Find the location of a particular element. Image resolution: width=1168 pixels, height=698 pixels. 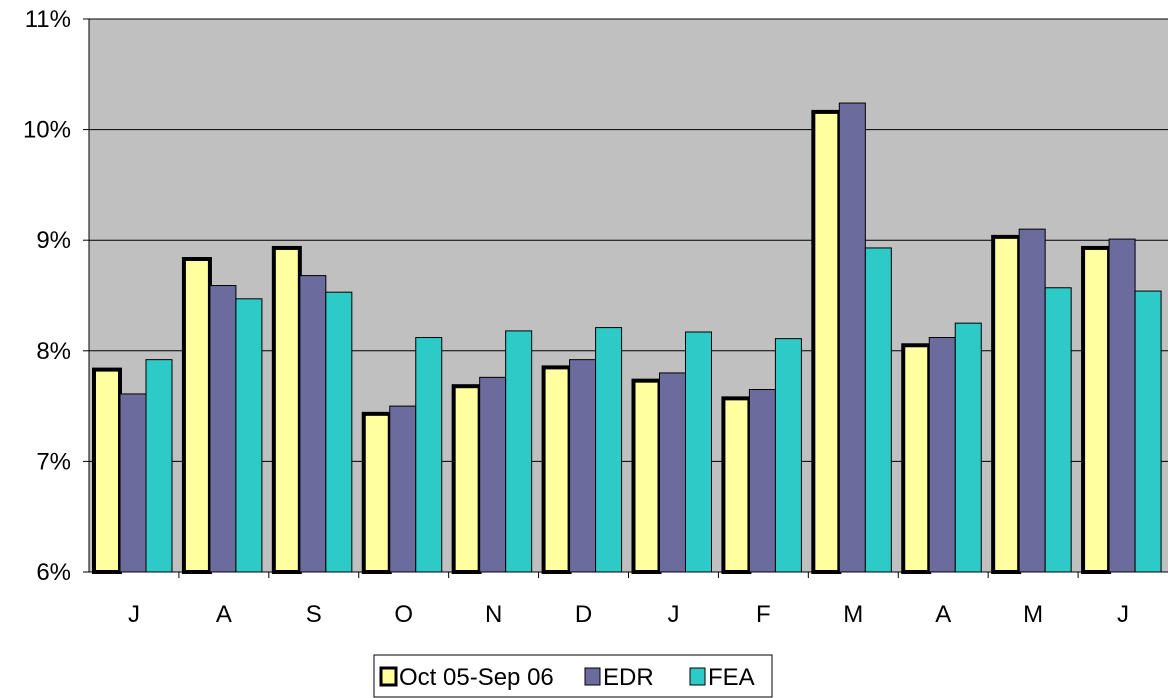

x-tick-label: F is located at coordinates (763, 614).